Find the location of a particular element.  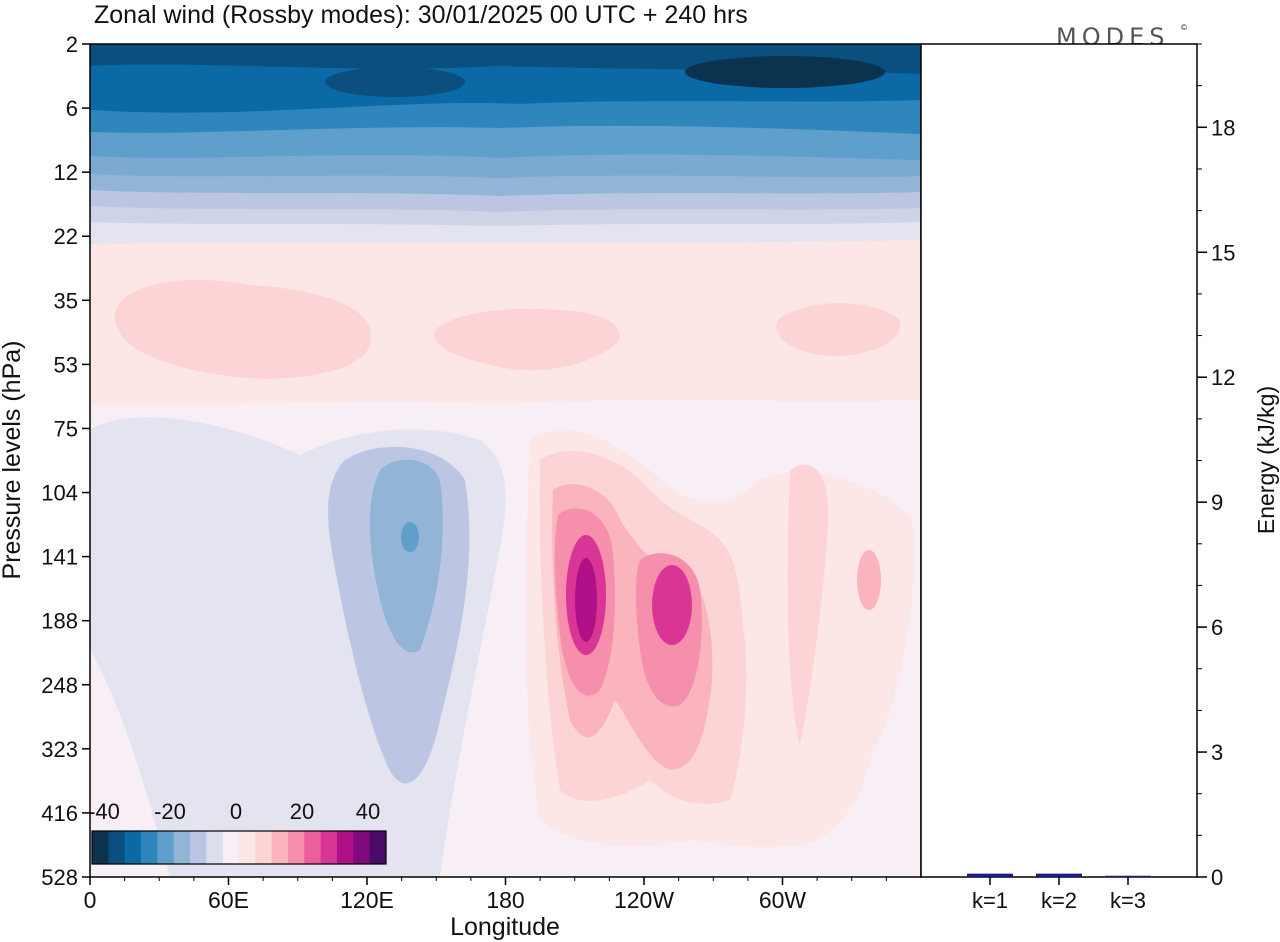

x-axis: 0 60E 120E 180 120W 60W is located at coordinates (485, 895).